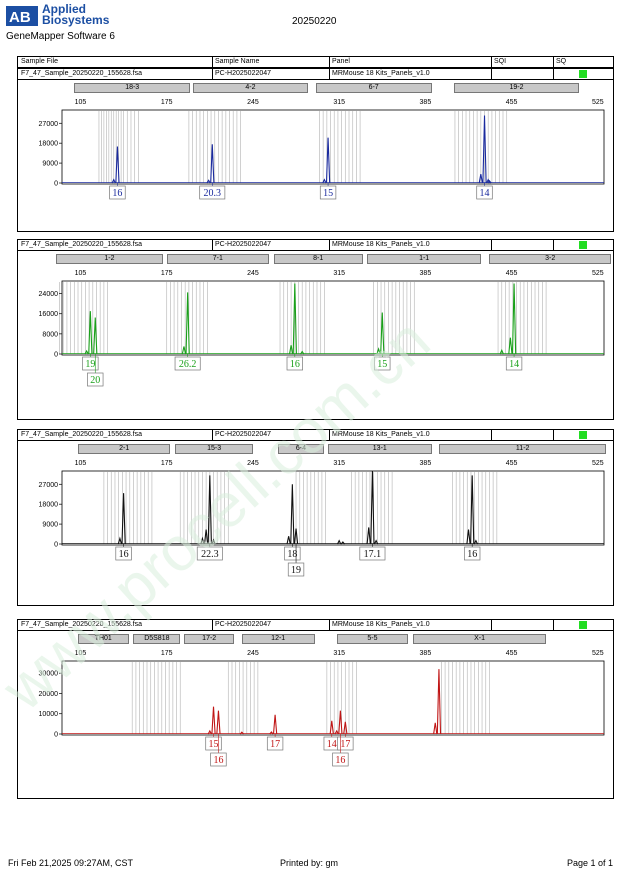  I want to click on applied-biosystems-logo-icon: AB, so click(22, 16).